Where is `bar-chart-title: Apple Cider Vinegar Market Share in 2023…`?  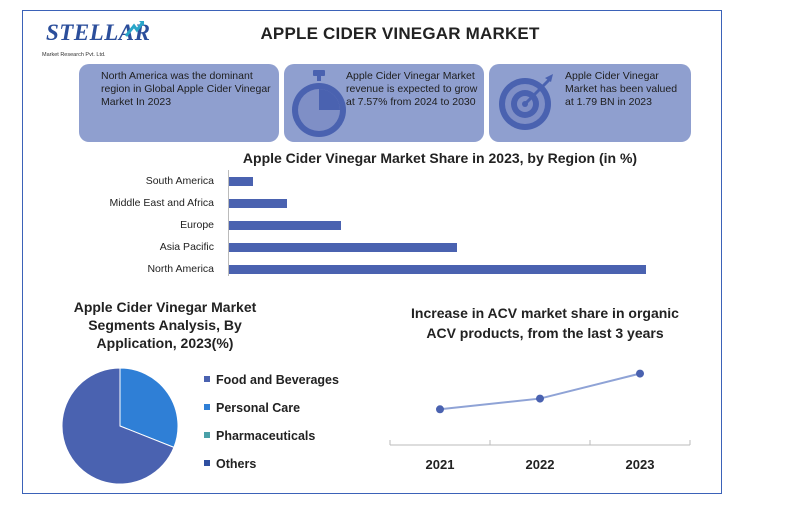
bar-chart-title: Apple Cider Vinegar Market Share in 2023… is located at coordinates (440, 158).